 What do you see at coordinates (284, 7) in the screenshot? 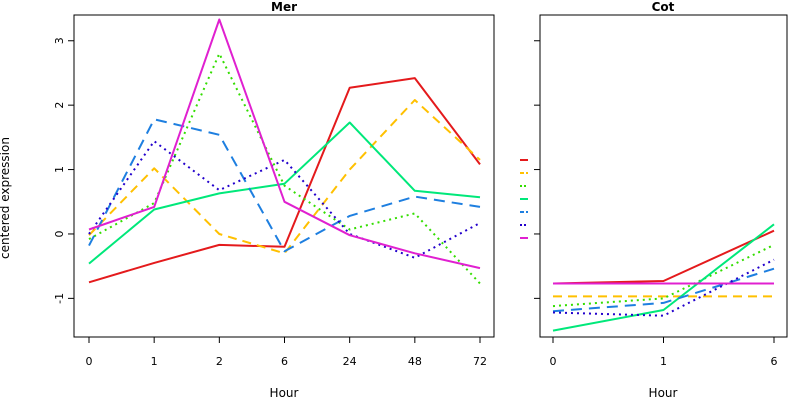
I see `panel-title-mer: Mer` at bounding box center [284, 7].